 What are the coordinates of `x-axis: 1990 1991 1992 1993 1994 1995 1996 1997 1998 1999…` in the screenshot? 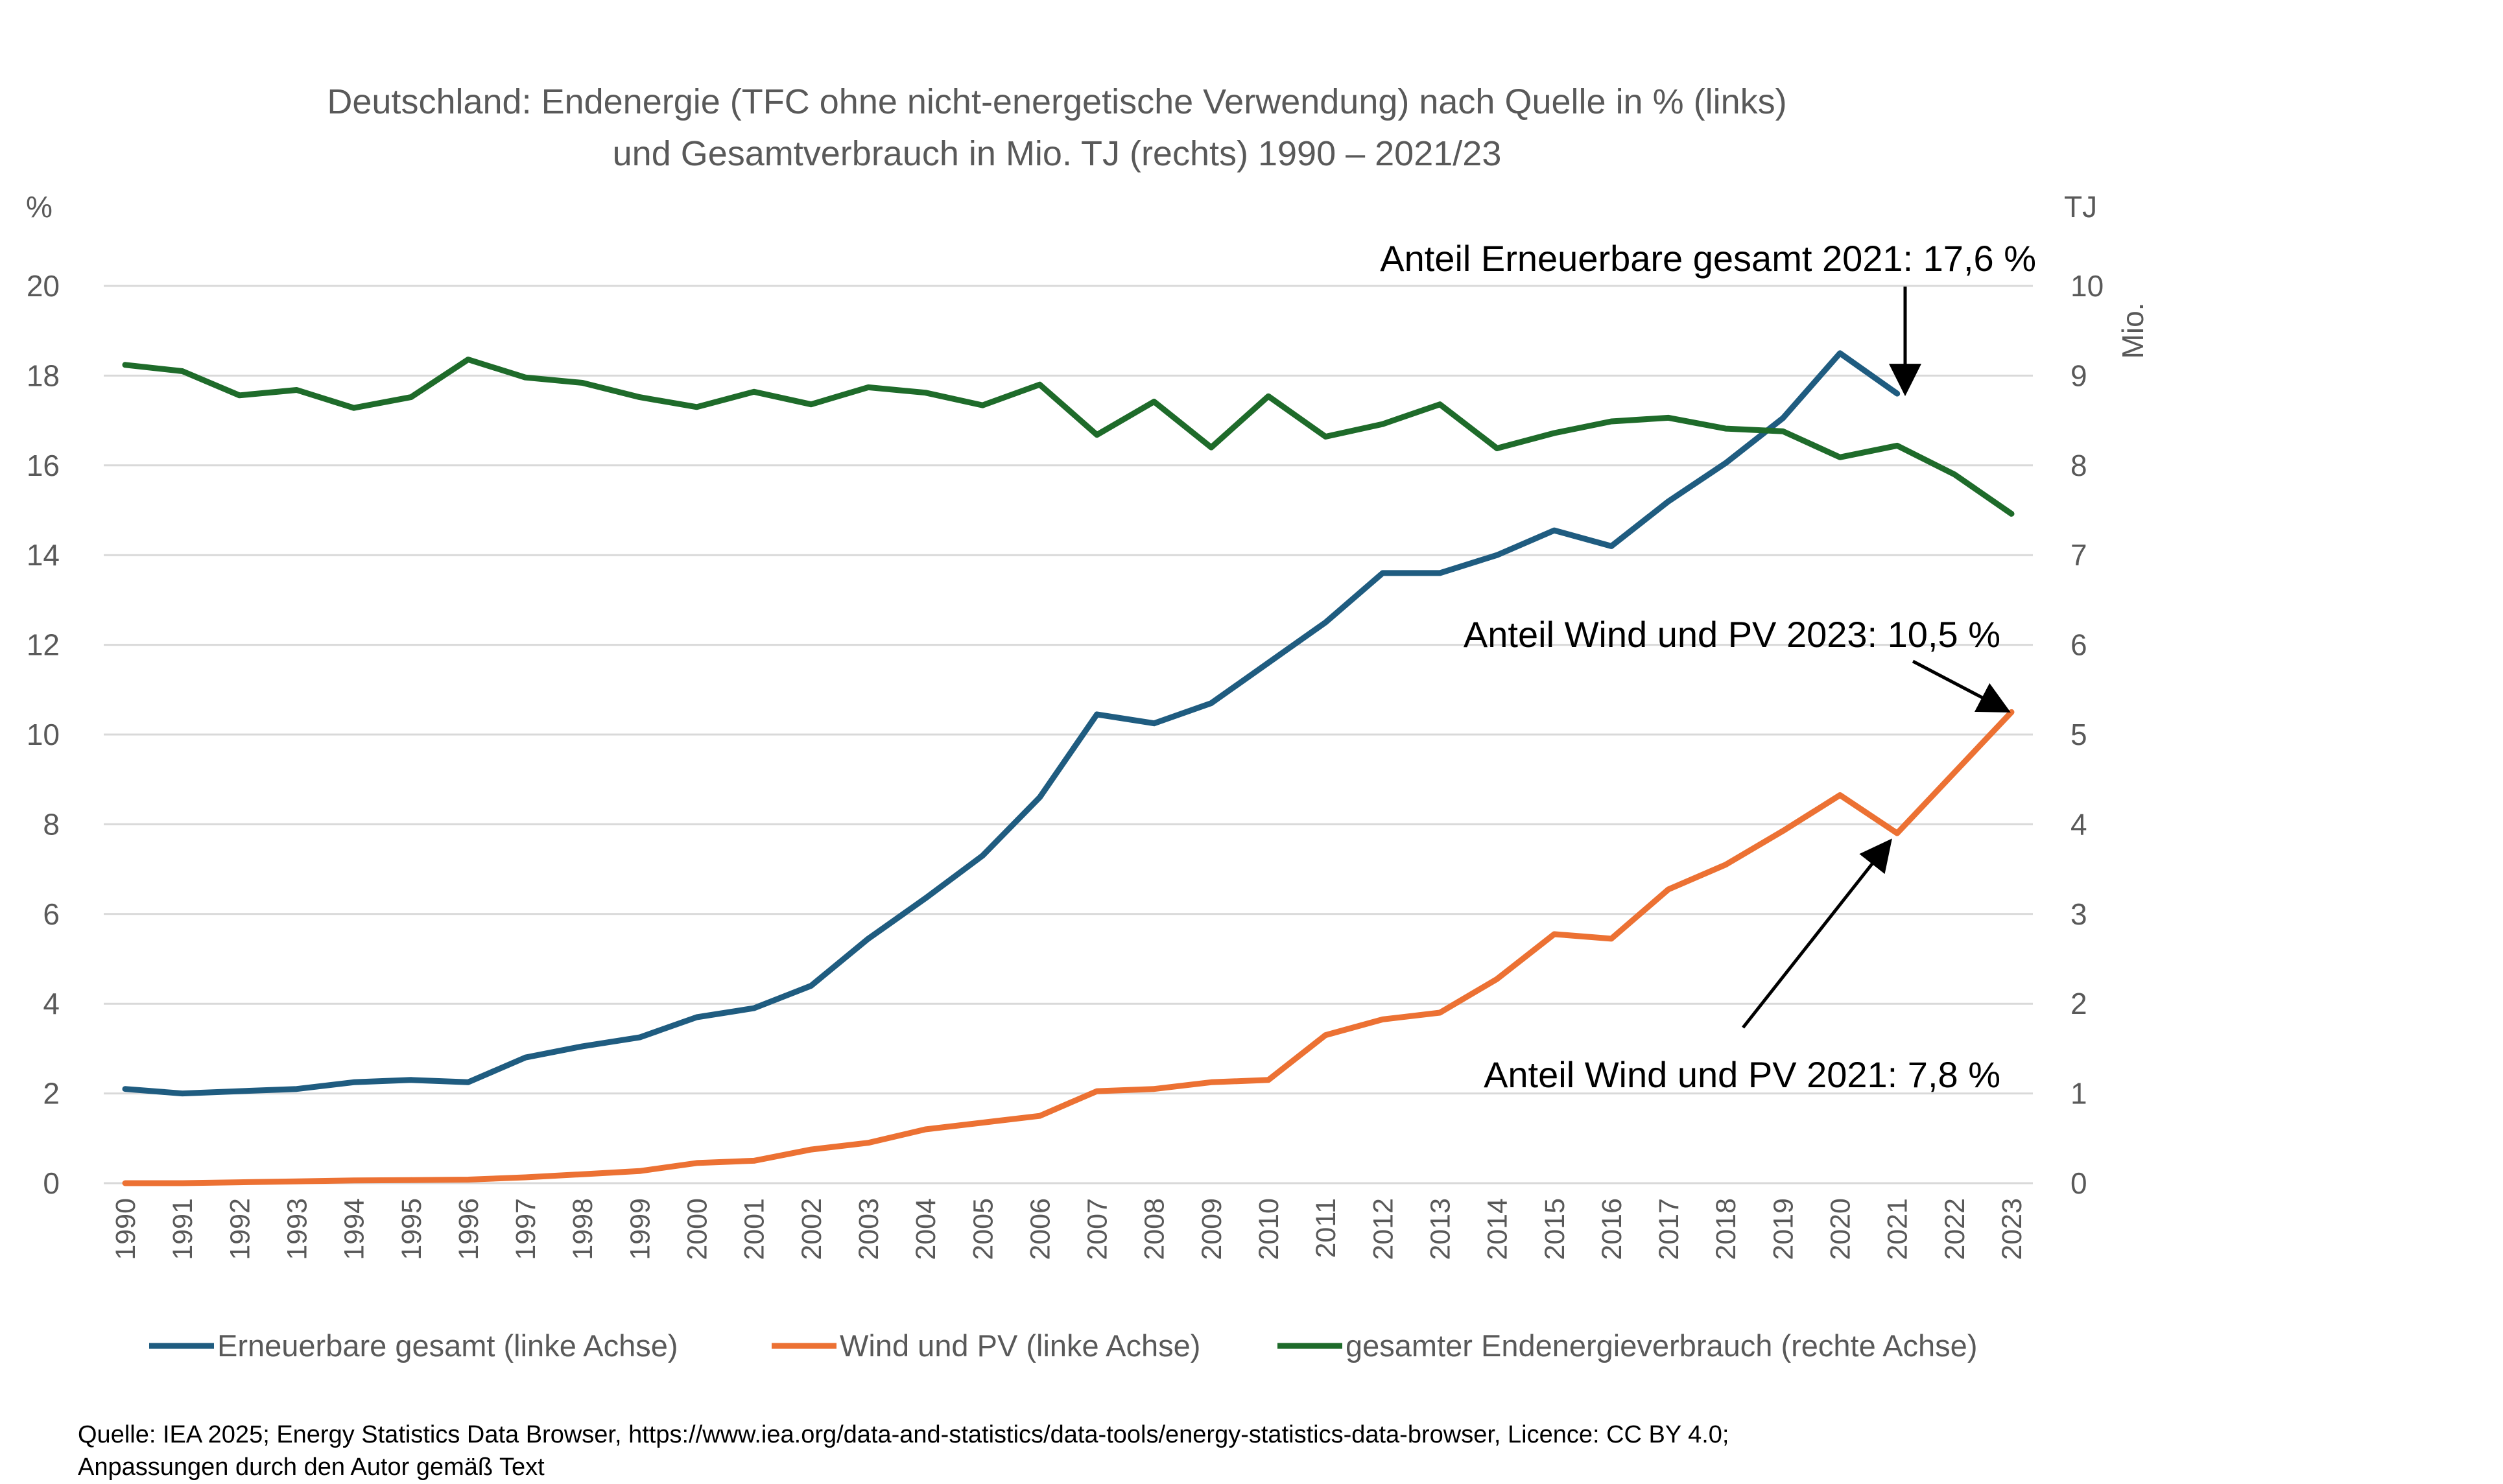 It's located at (1069, 1229).